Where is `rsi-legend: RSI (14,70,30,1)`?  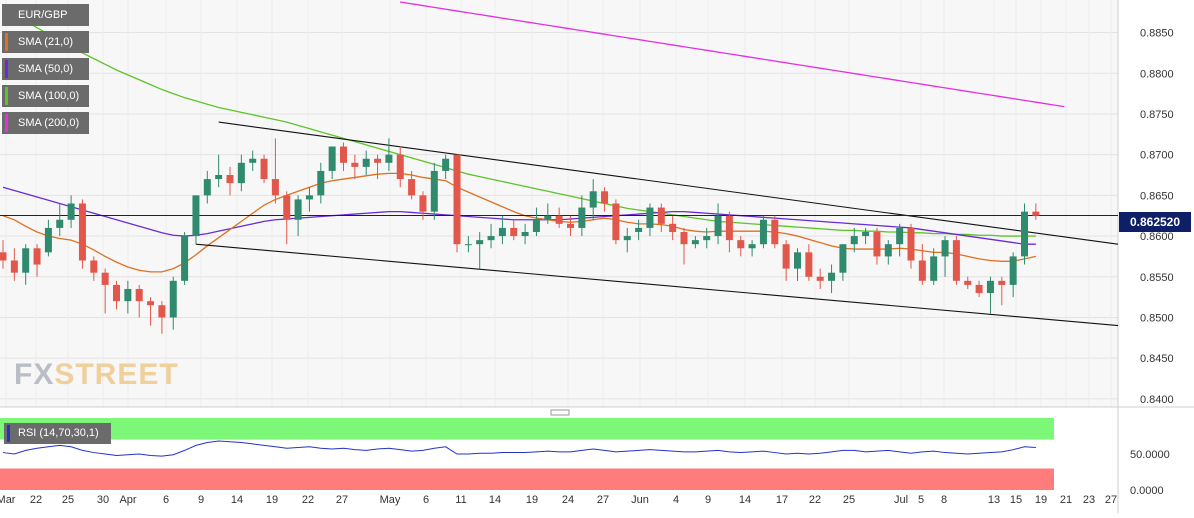 rsi-legend: RSI (14,70,30,1) is located at coordinates (57, 433).